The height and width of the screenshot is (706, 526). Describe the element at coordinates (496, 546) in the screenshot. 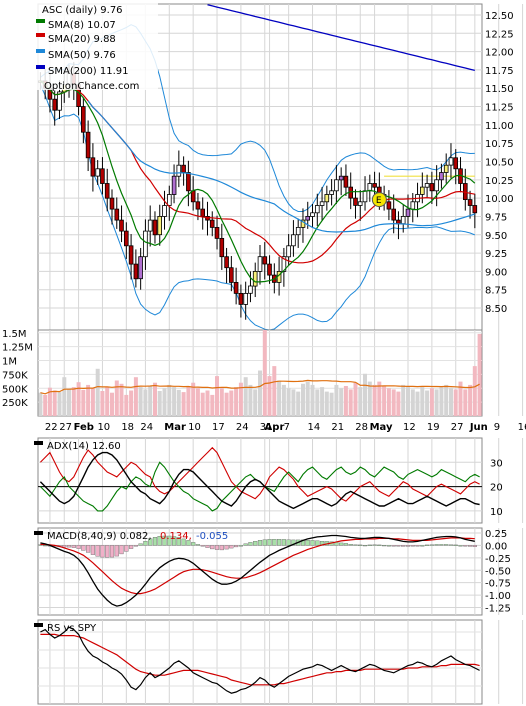

I see `macd-tick-label: 0.00` at that location.